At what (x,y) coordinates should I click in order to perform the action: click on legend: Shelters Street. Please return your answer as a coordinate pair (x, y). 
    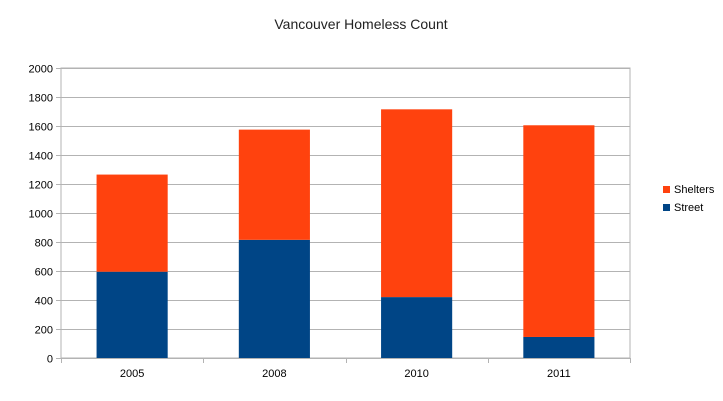
    Looking at the image, I should click on (689, 199).